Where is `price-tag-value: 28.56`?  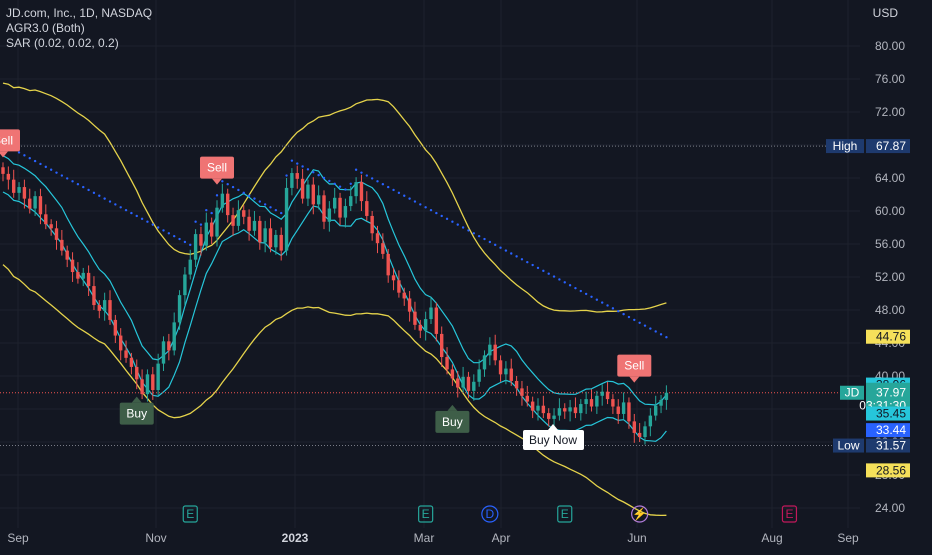 price-tag-value: 28.56 is located at coordinates (891, 470).